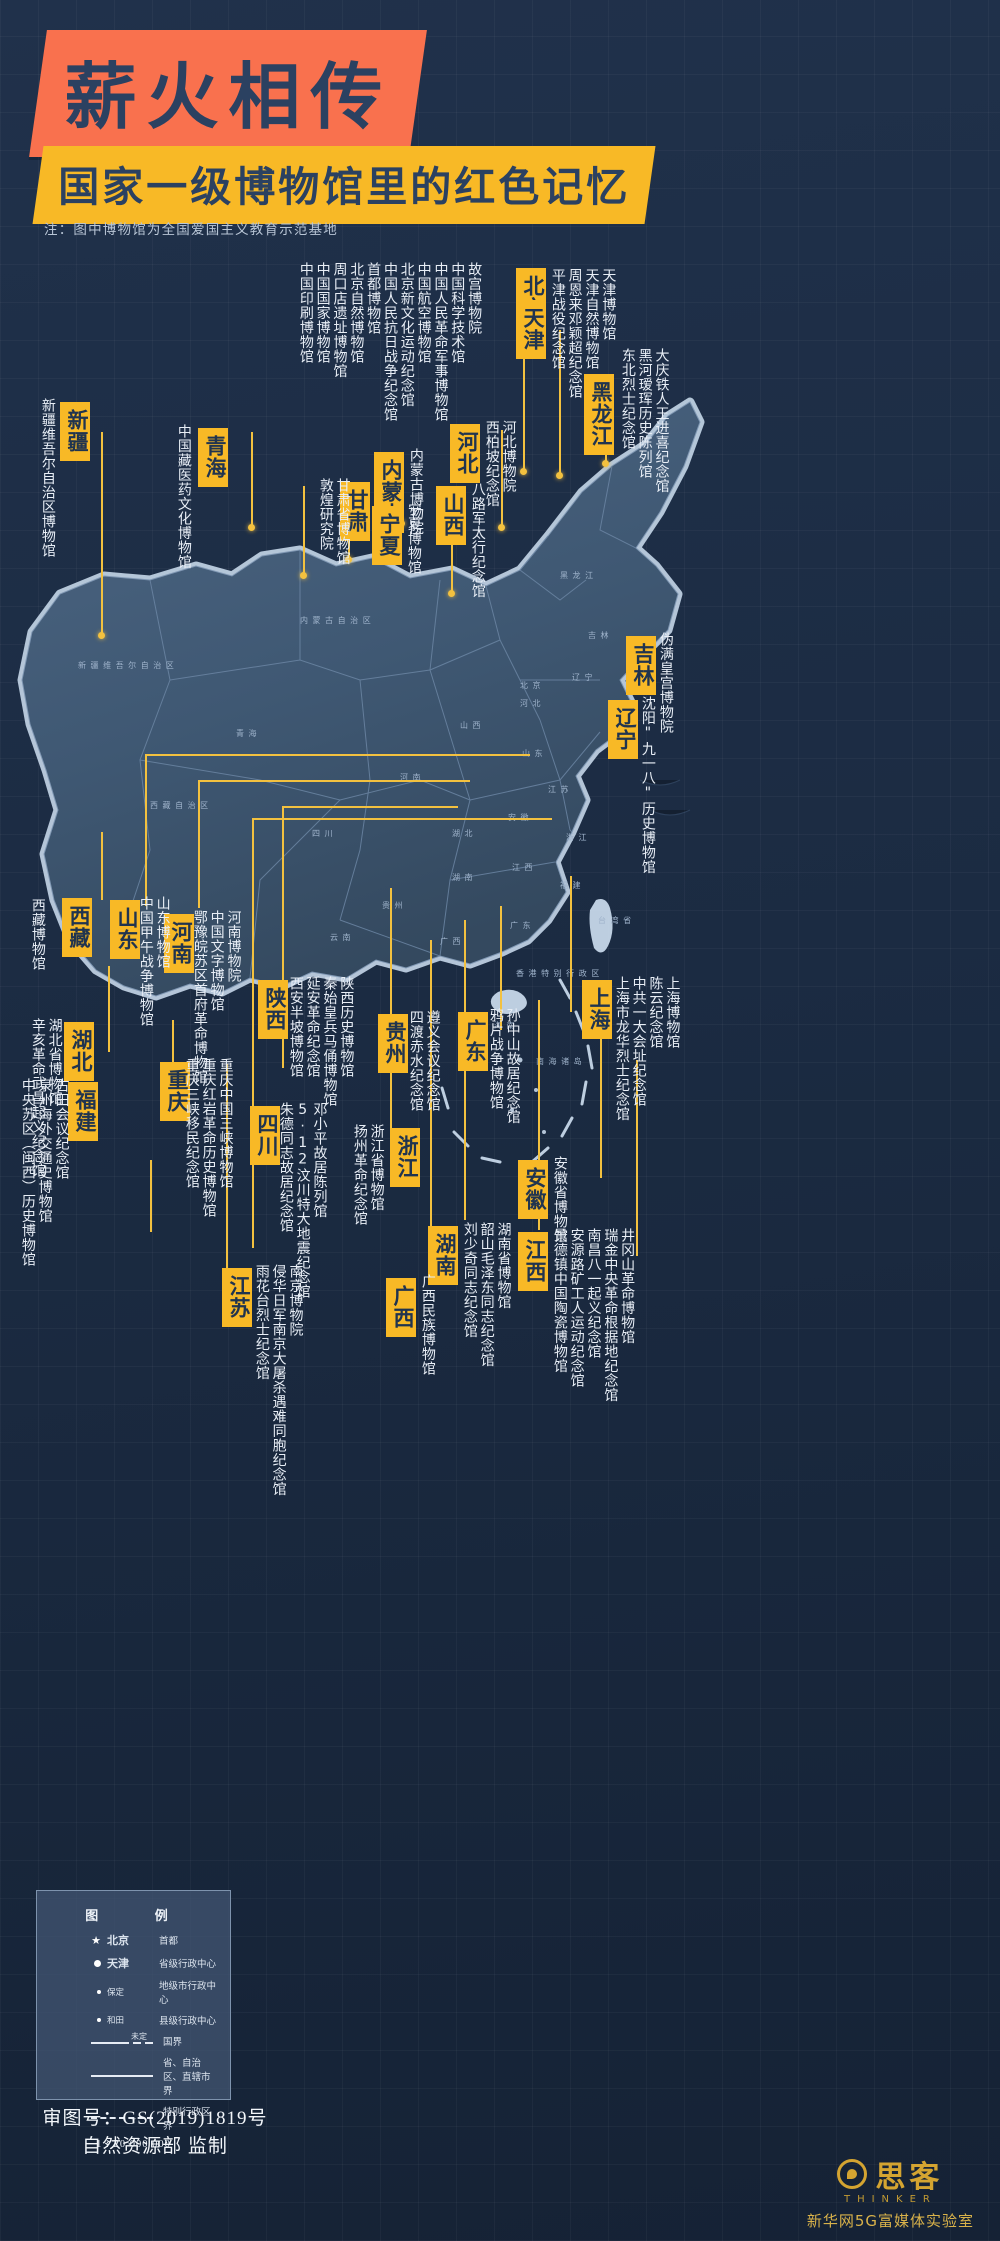 This screenshot has height=2241, width=1000. Describe the element at coordinates (77, 927) in the screenshot. I see `province-tag-xizang: 西藏` at that location.